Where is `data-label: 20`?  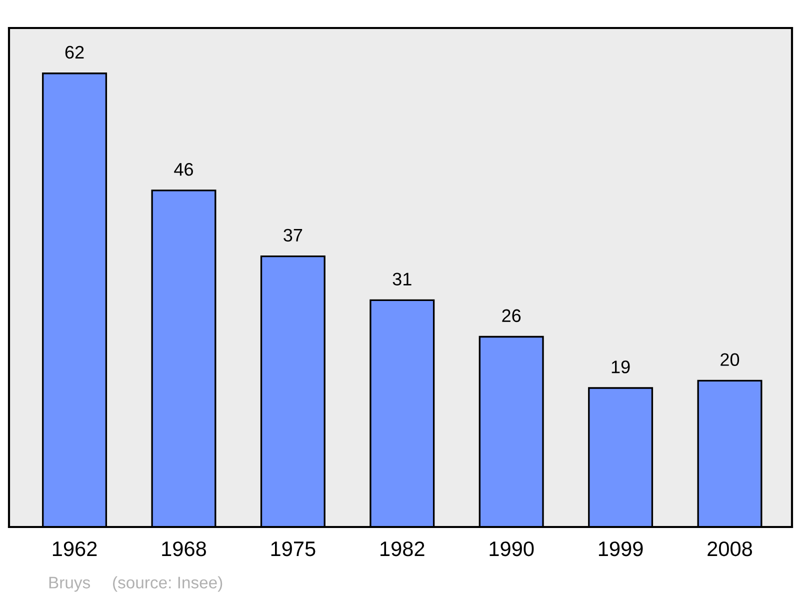
data-label: 20 is located at coordinates (730, 359).